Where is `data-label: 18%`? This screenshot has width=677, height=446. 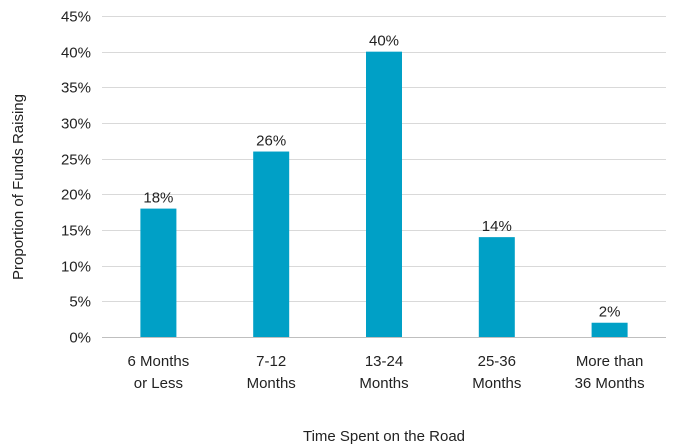
data-label: 18% is located at coordinates (158, 198).